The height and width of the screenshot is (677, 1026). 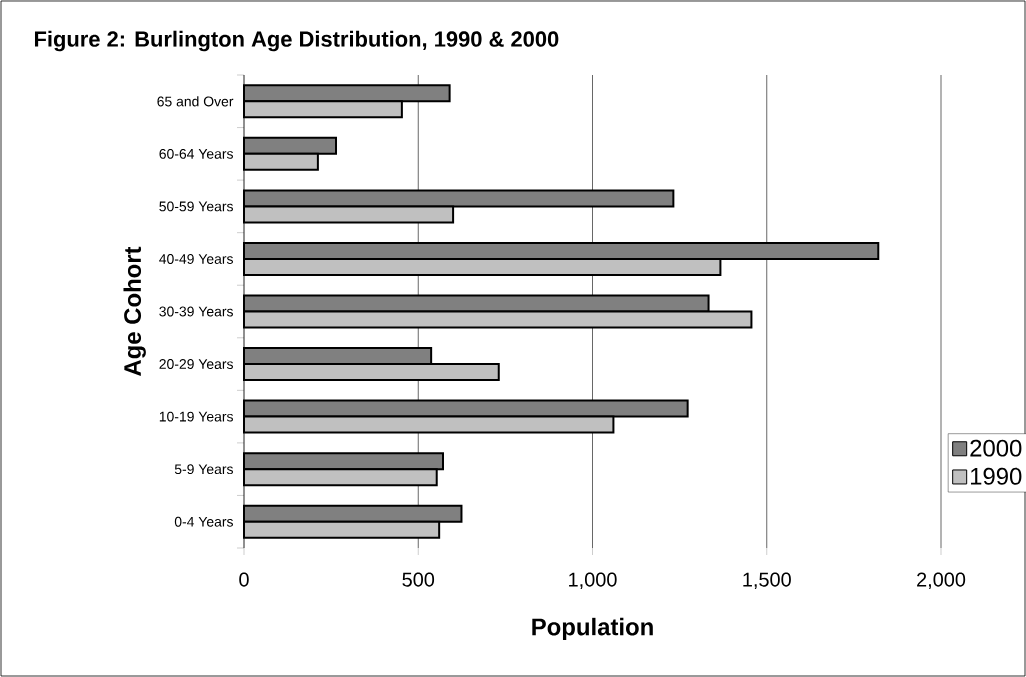 I want to click on y-tick-label: 65 and Over, so click(x=195, y=101).